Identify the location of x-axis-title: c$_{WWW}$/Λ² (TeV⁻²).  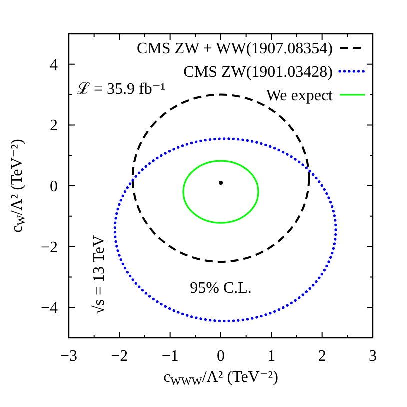
(221, 378).